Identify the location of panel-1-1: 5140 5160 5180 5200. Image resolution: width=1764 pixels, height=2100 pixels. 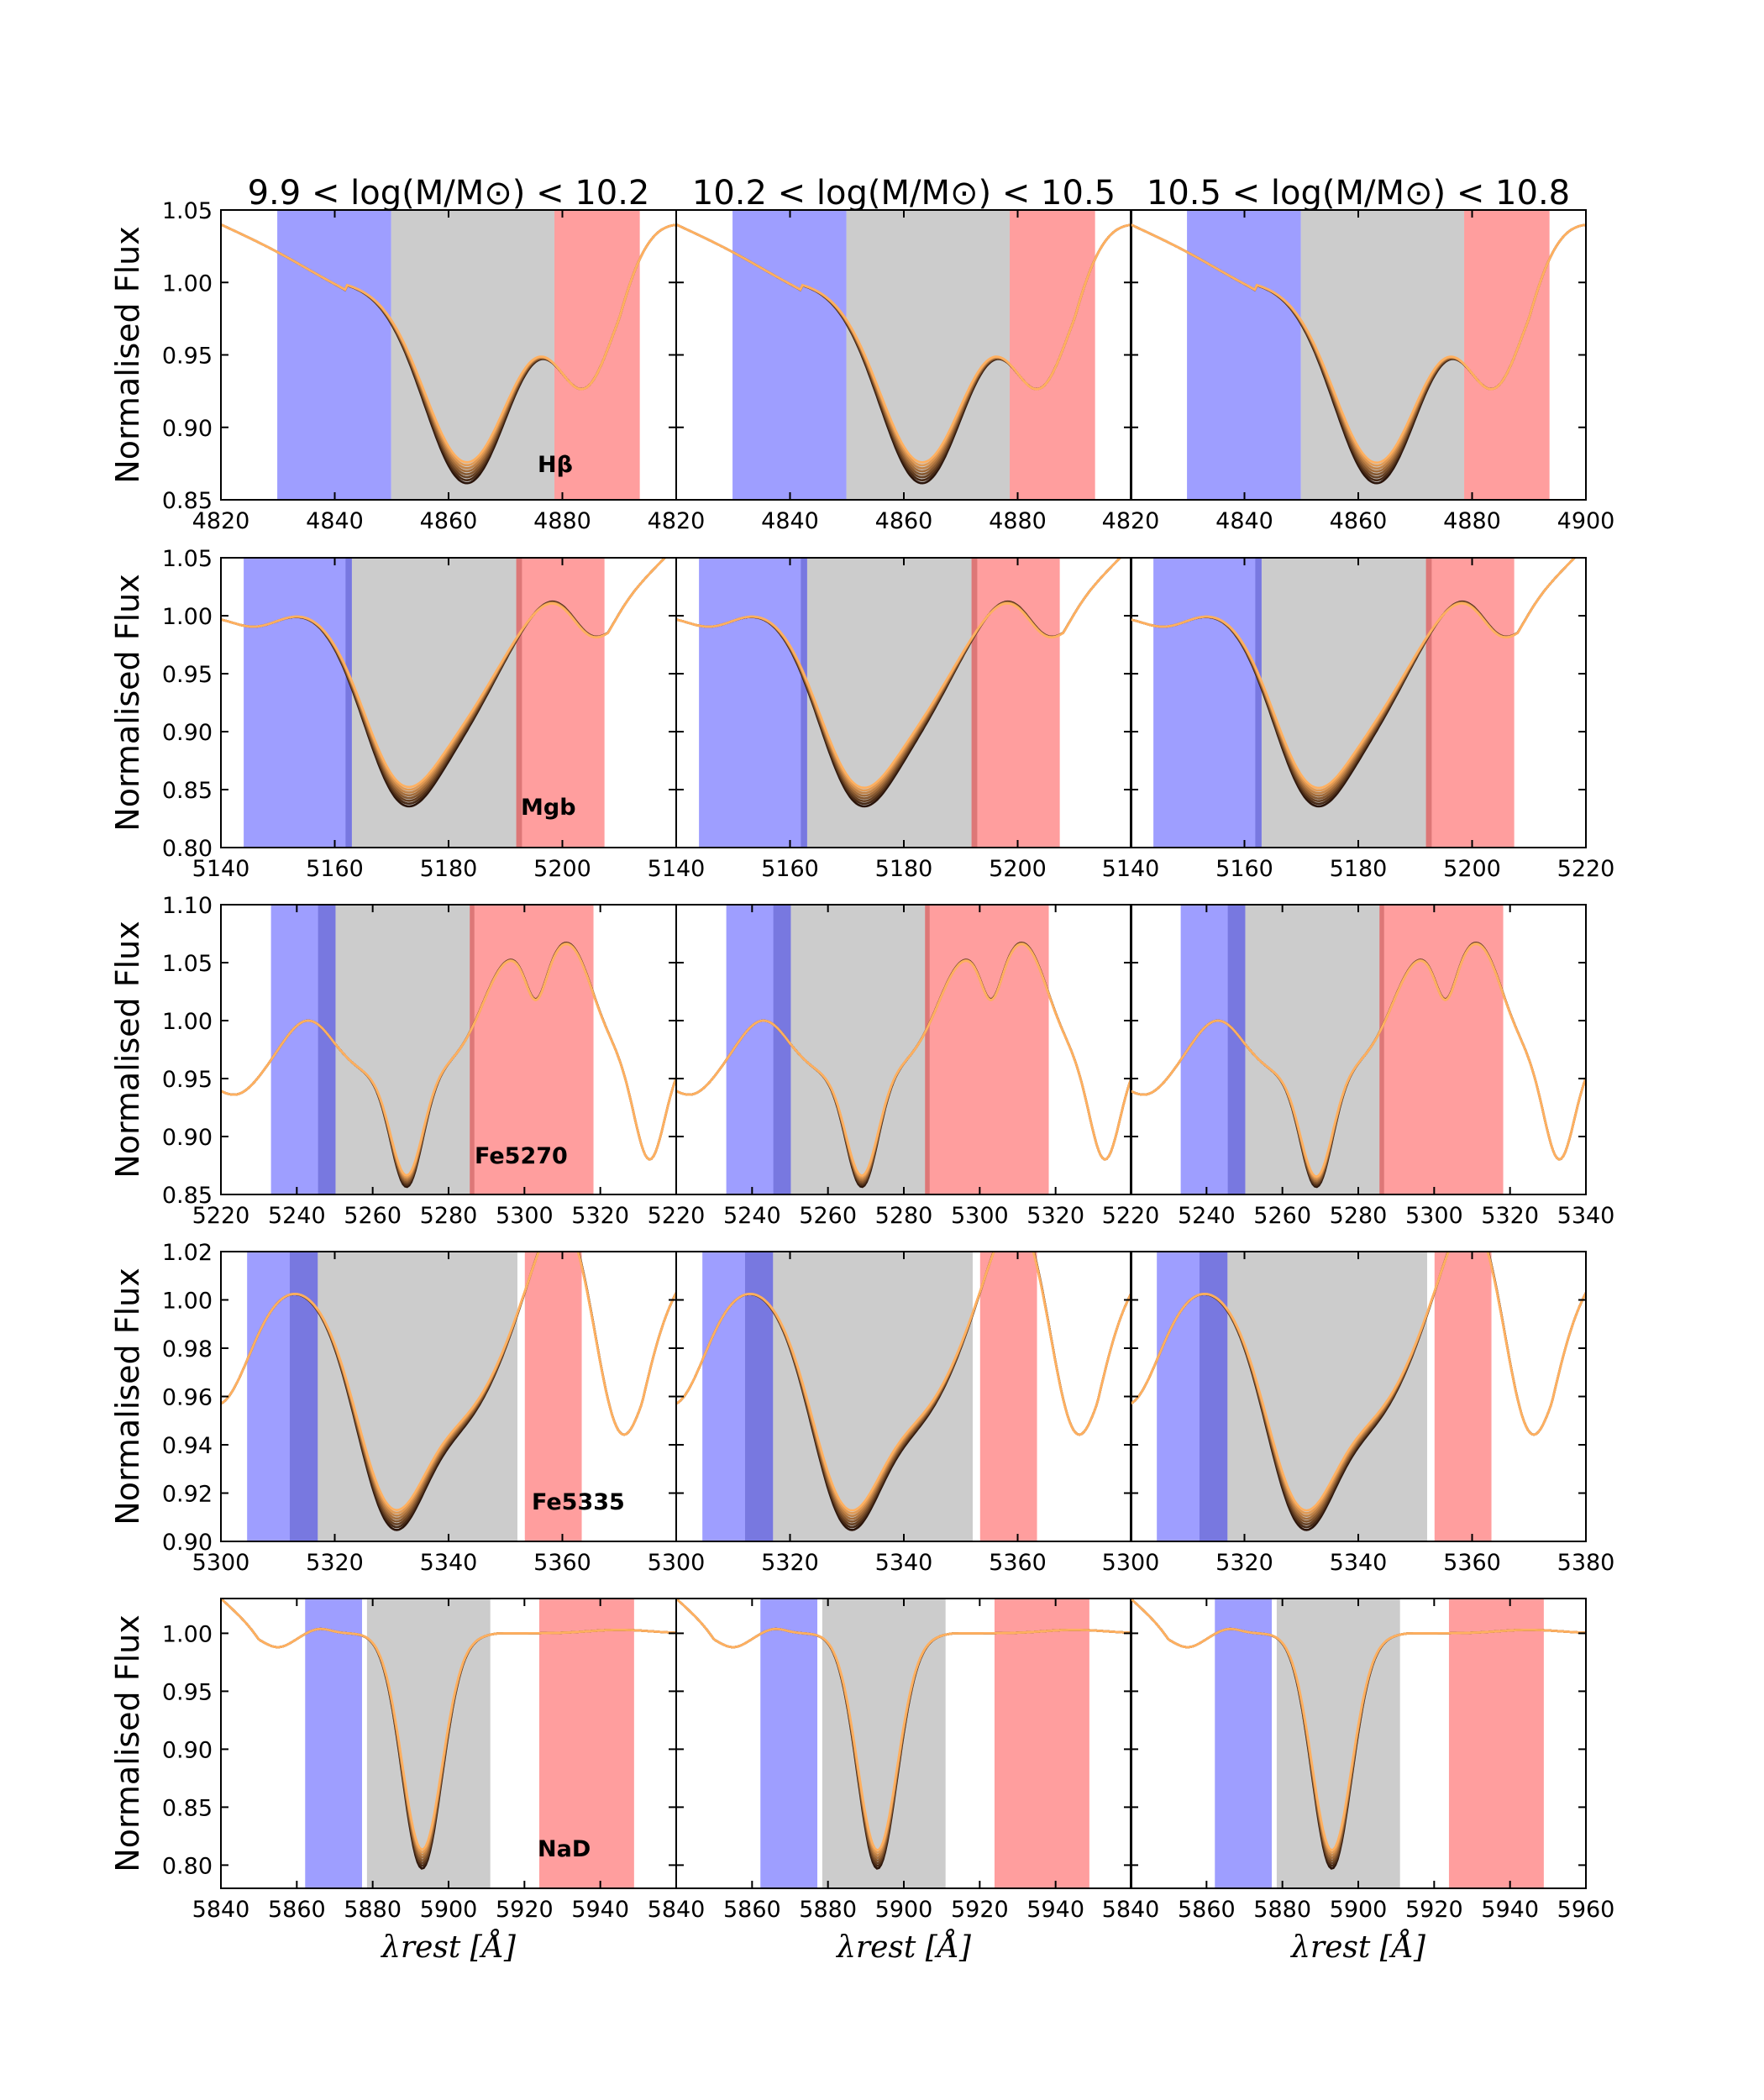
(890, 719).